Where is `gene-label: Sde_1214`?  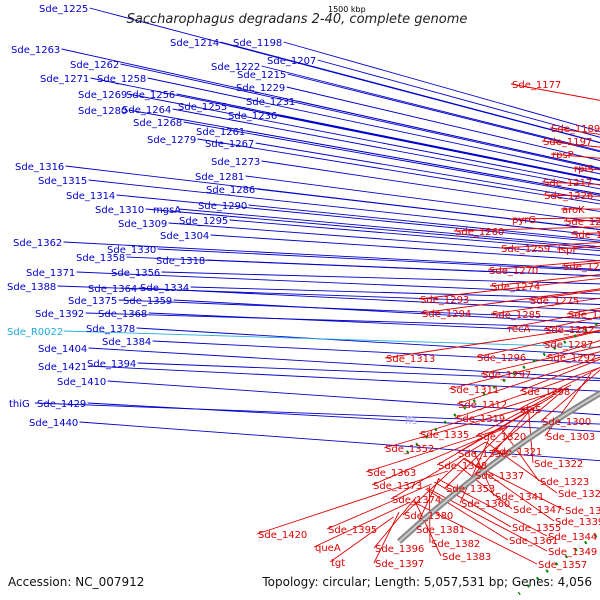 gene-label: Sde_1214 is located at coordinates (194, 43).